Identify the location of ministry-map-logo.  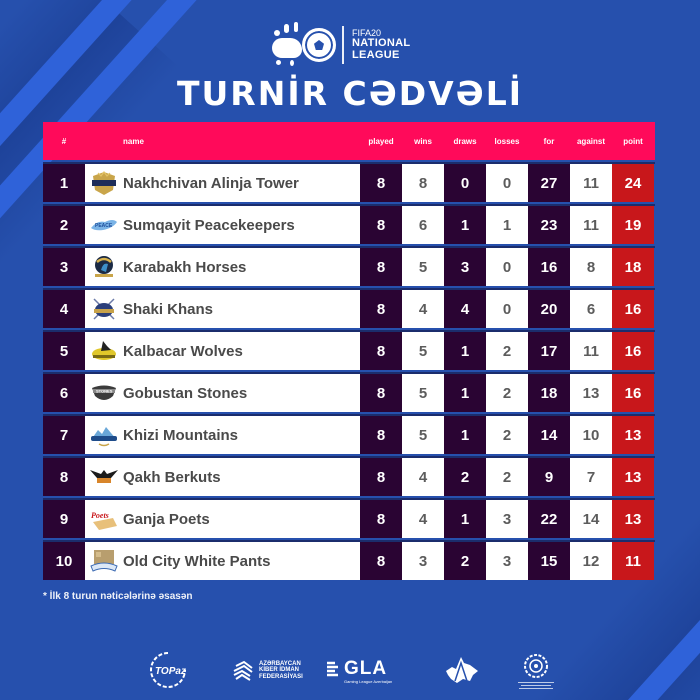
(462, 670).